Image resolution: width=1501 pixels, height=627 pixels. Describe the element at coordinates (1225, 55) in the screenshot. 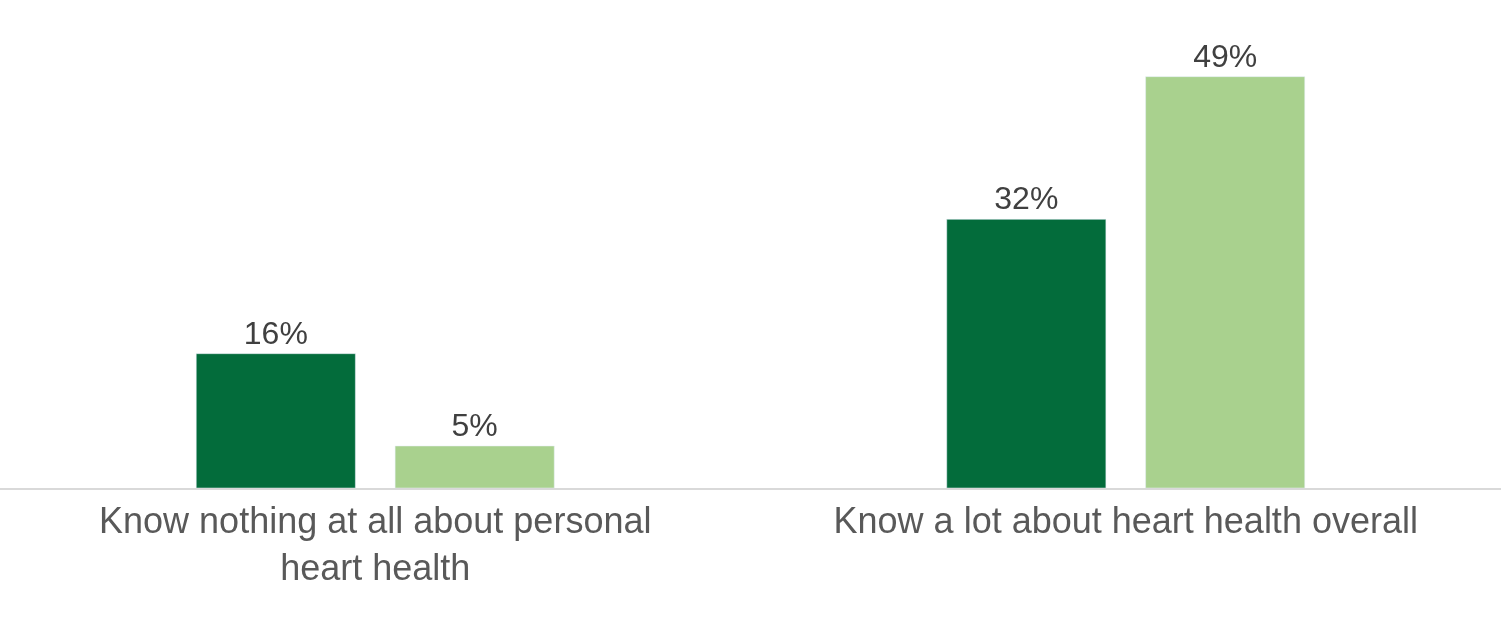

I see `data-label: 49%` at that location.